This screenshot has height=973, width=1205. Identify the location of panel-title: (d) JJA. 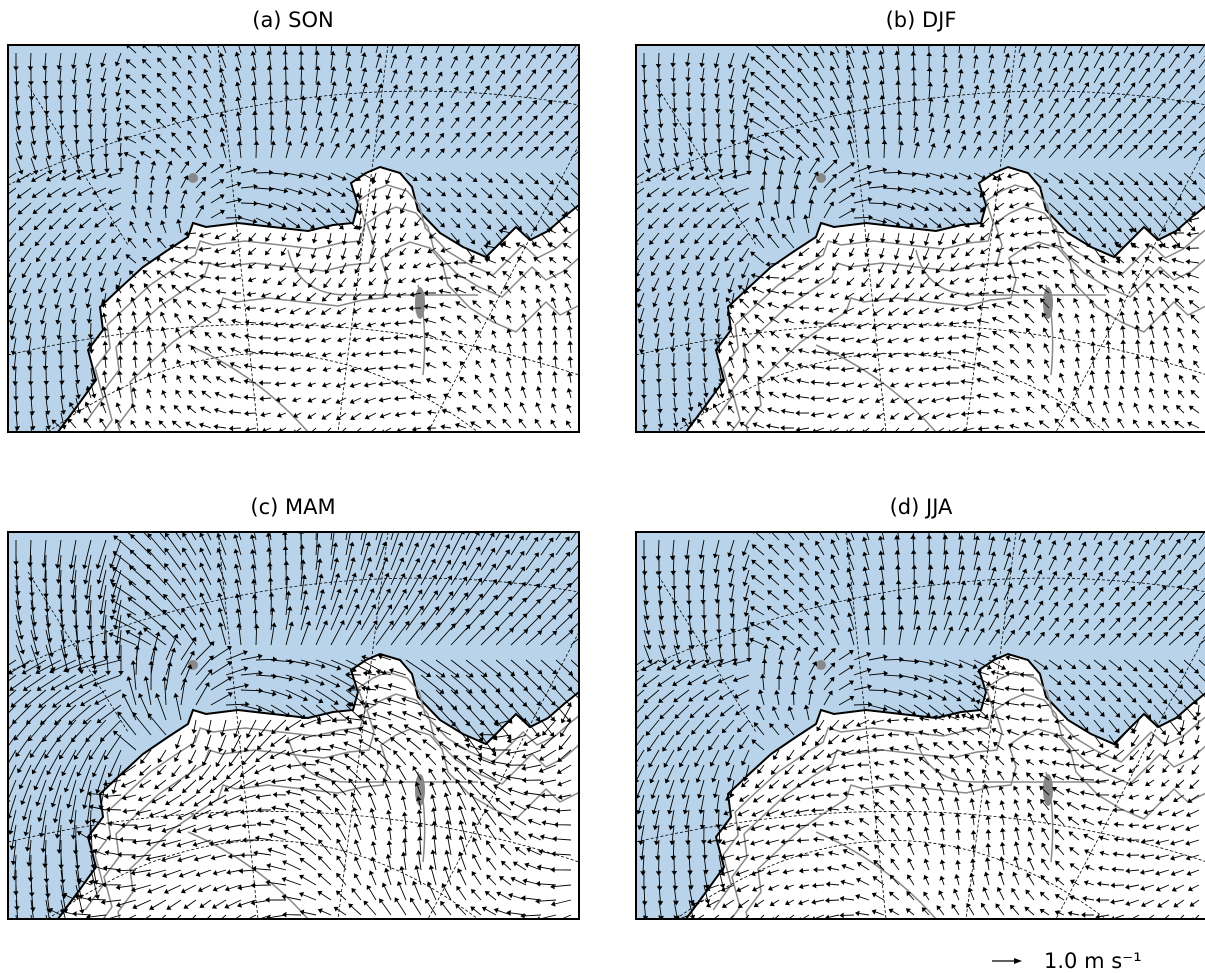
(921, 507).